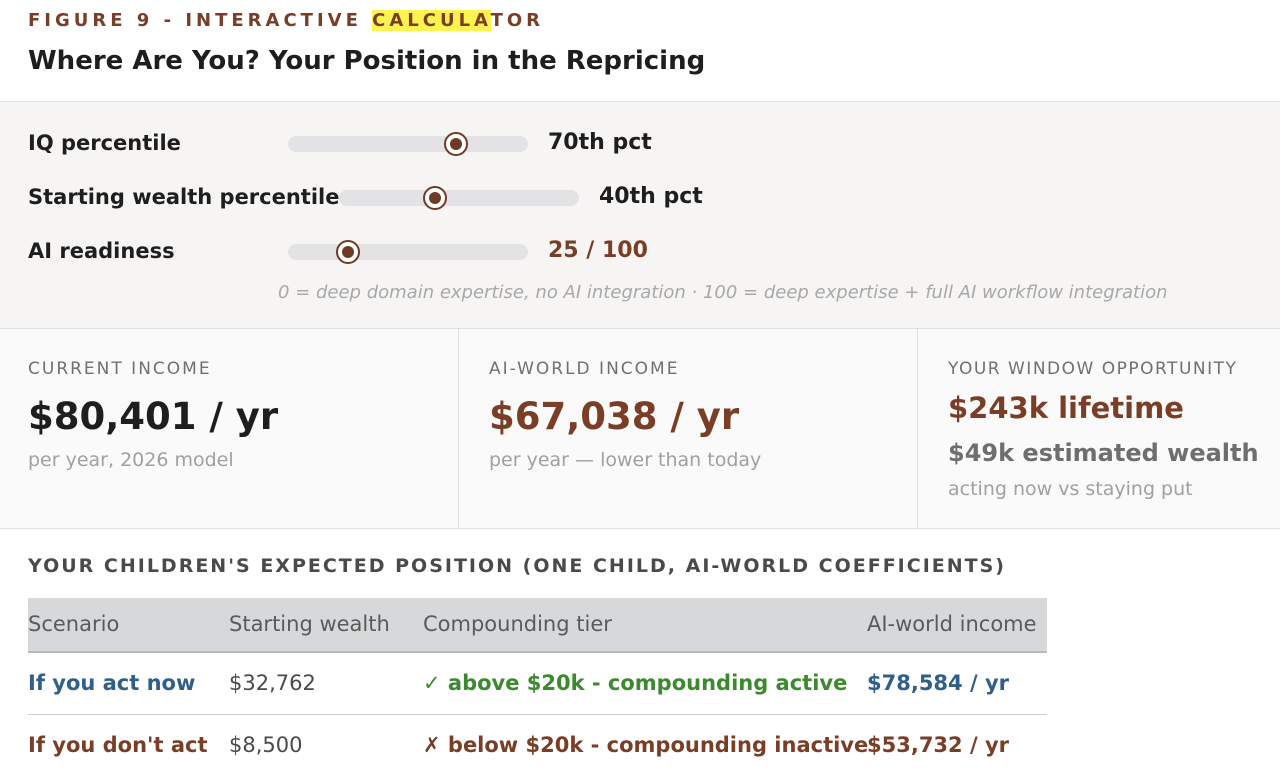 This screenshot has height=769, width=1280. Describe the element at coordinates (272, 683) in the screenshot. I see `row-starting-wealth: $32,762` at that location.